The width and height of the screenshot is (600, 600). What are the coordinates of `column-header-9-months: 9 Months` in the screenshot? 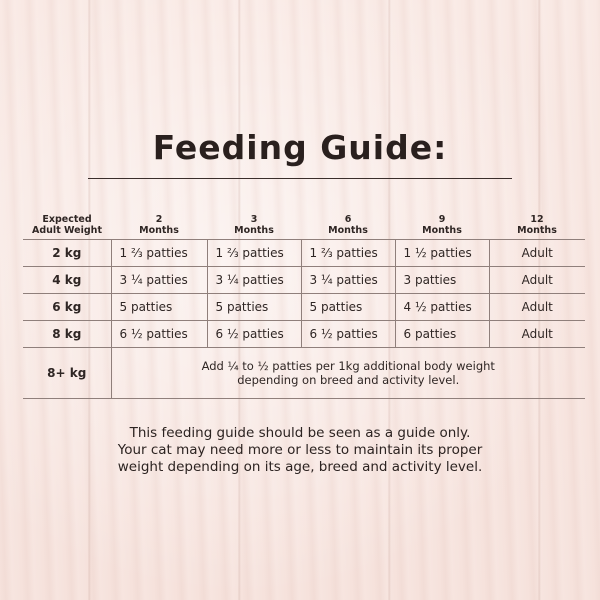 It's located at (442, 225).